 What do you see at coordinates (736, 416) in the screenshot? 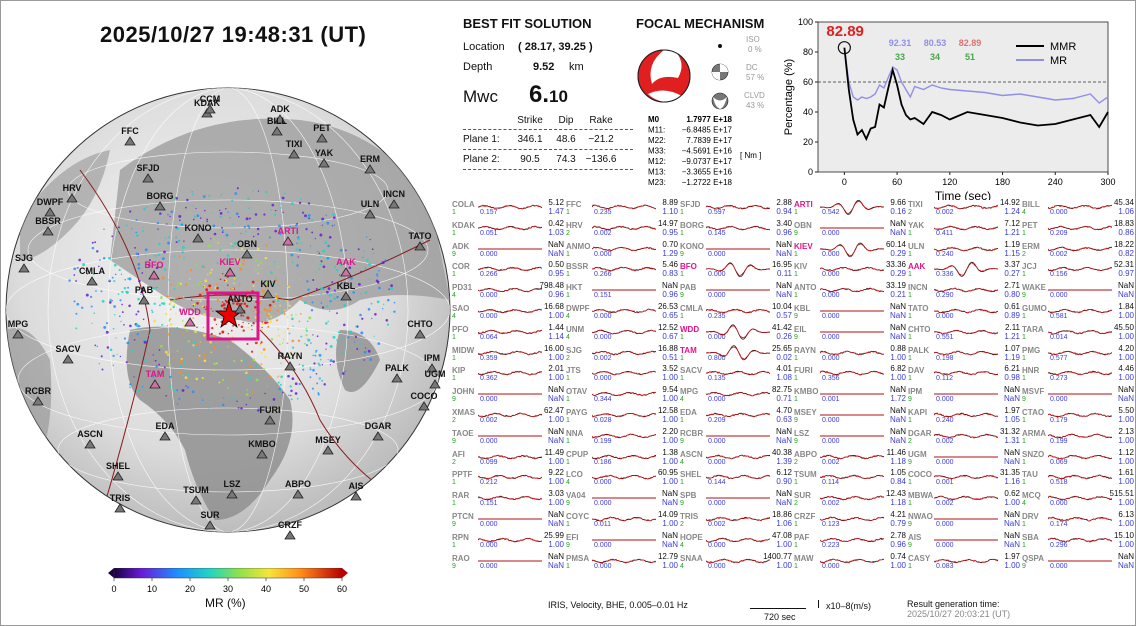
I see `waveform-cell: EDA 4.70 0.63 1 0.209` at bounding box center [736, 416].